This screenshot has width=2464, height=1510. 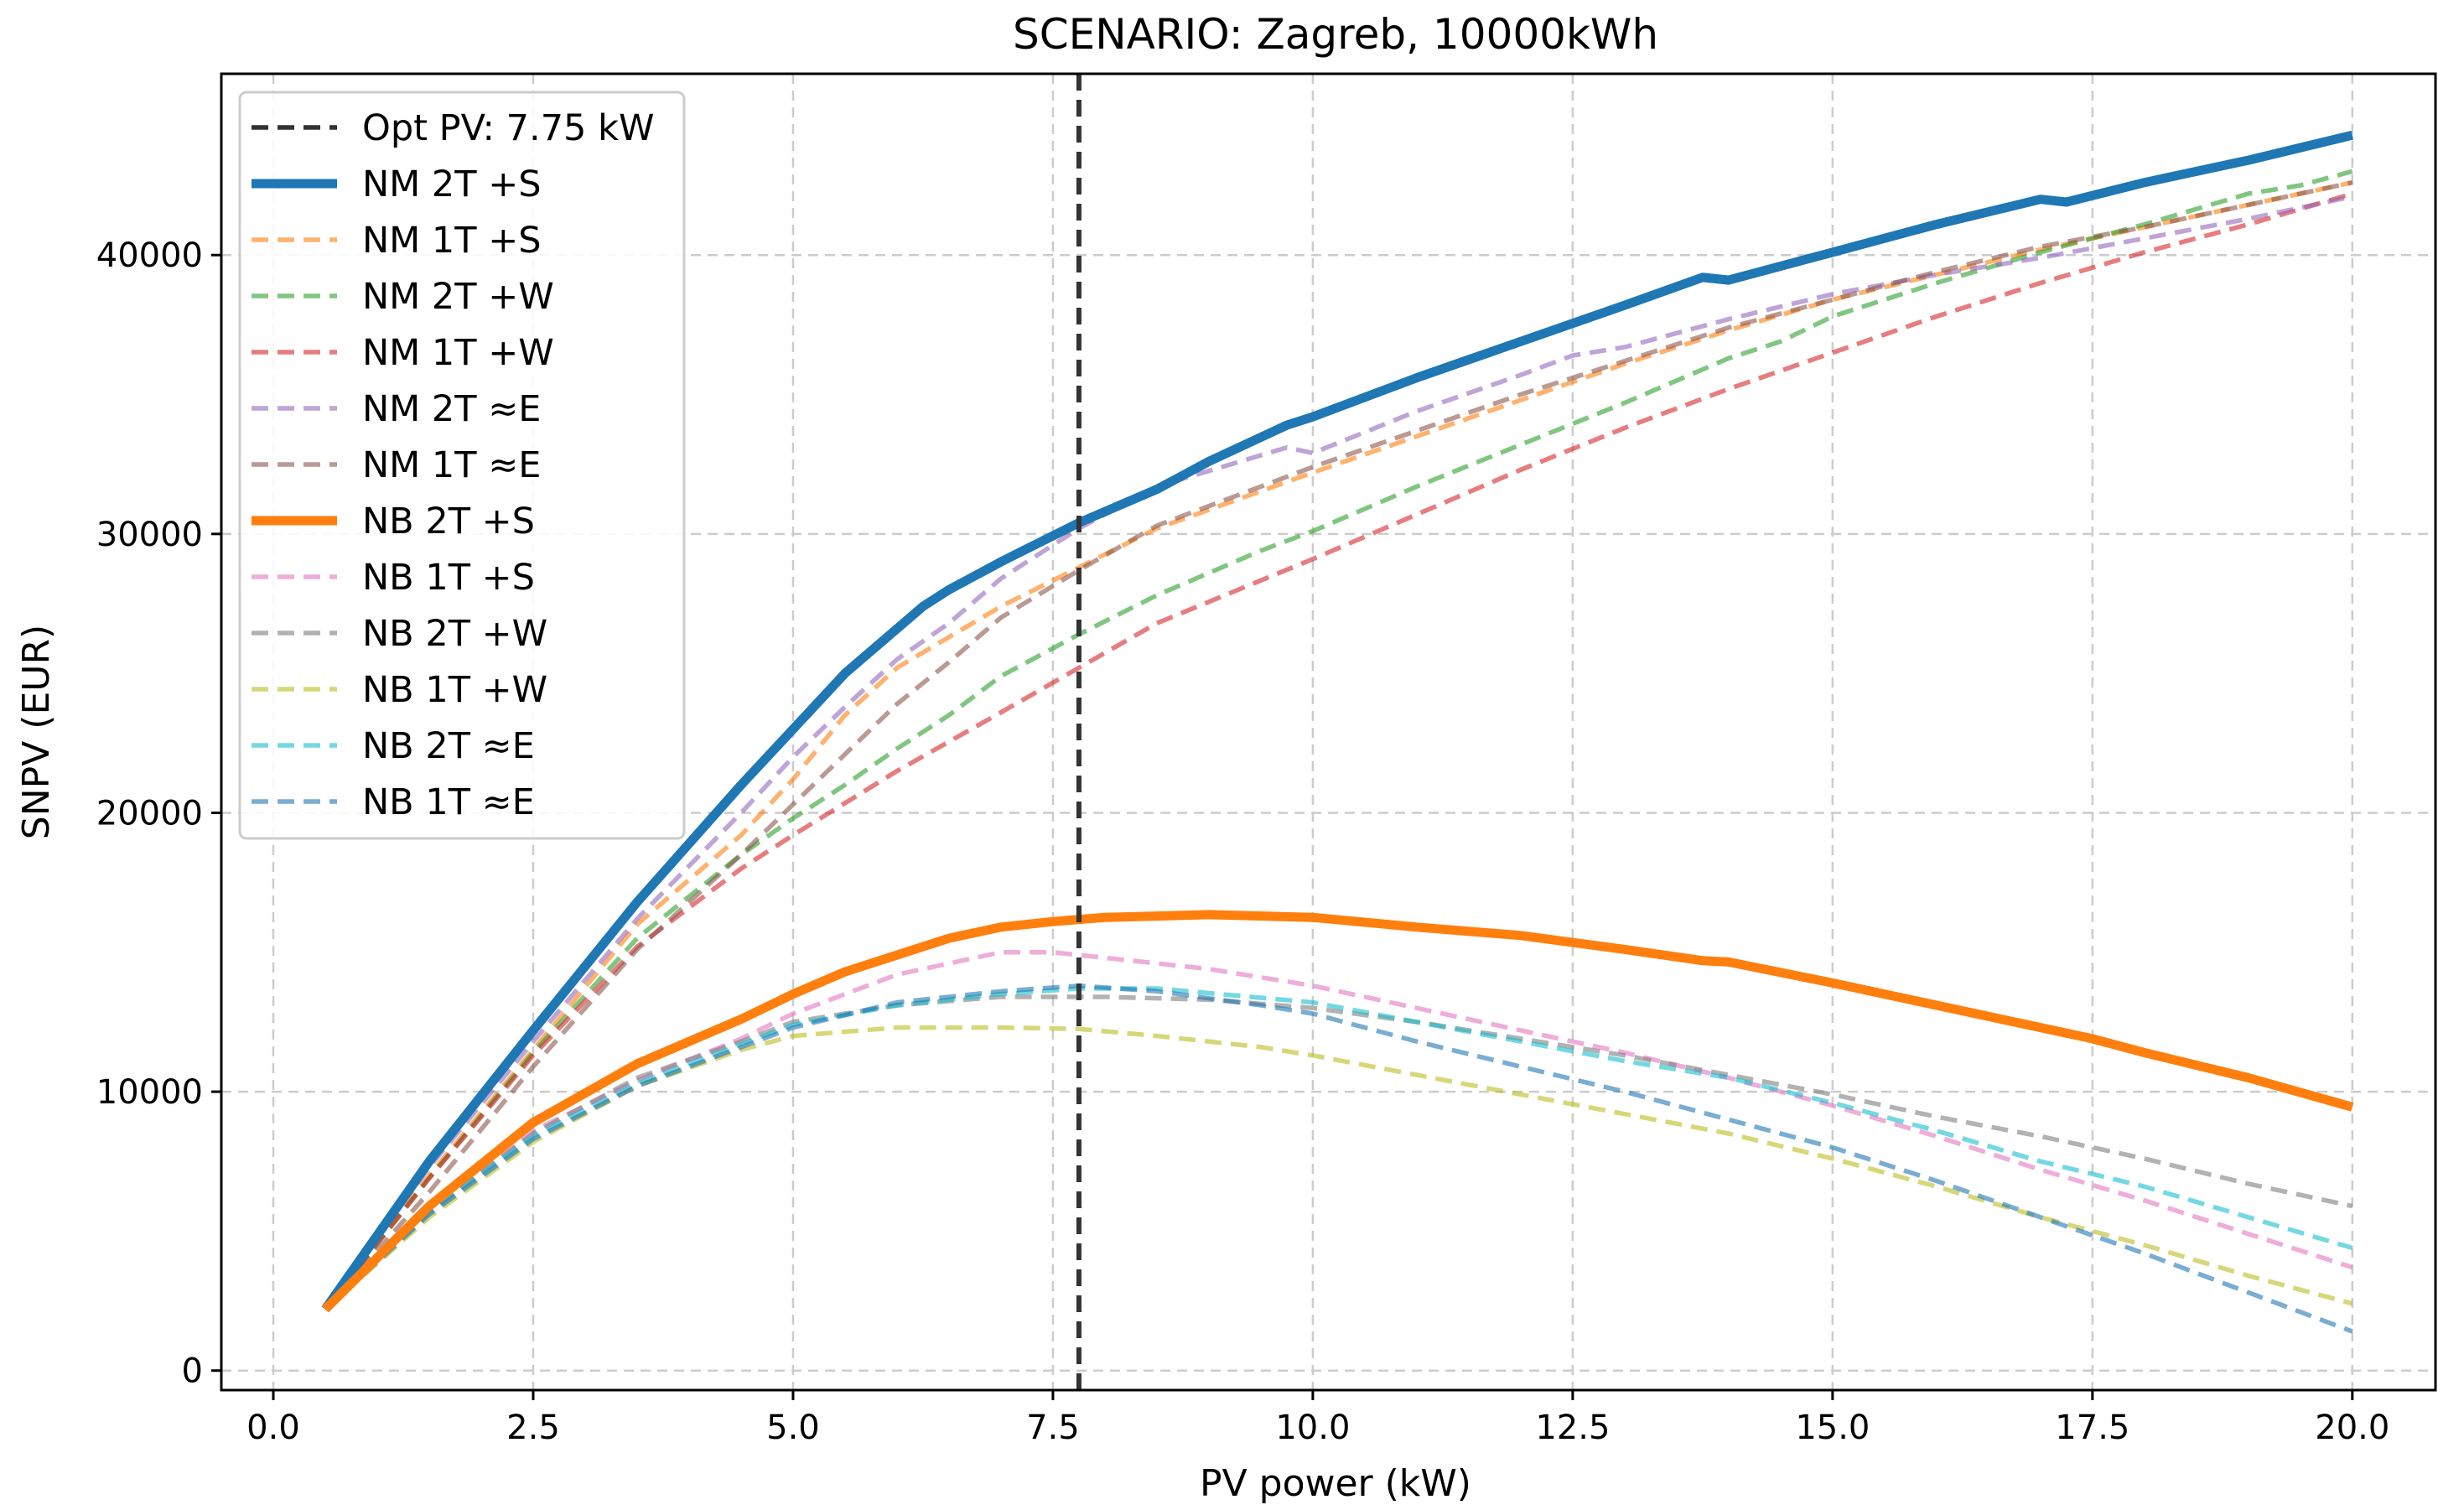 What do you see at coordinates (149, 255) in the screenshot?
I see `y-tick-label: 40000` at bounding box center [149, 255].